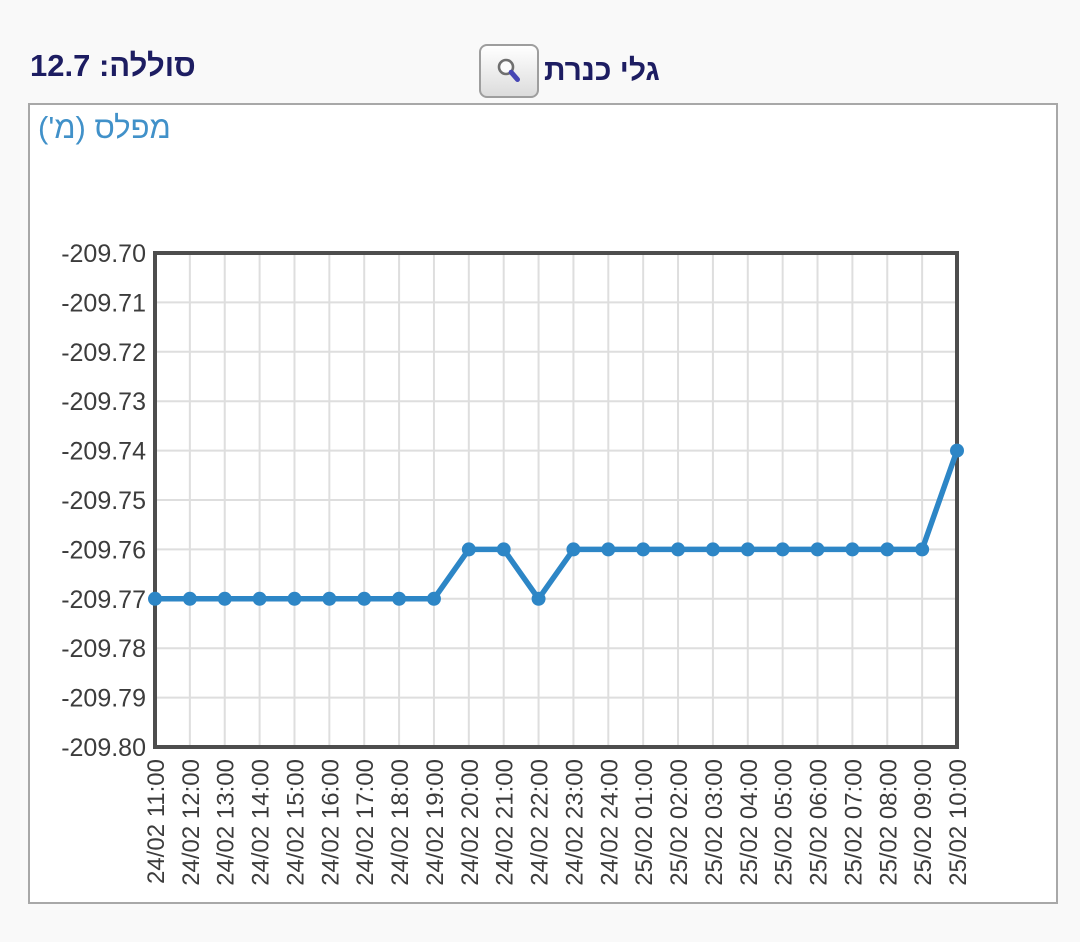  What do you see at coordinates (749, 822) in the screenshot?
I see `x-axis-tick-label: 25/02 04:00` at bounding box center [749, 822].